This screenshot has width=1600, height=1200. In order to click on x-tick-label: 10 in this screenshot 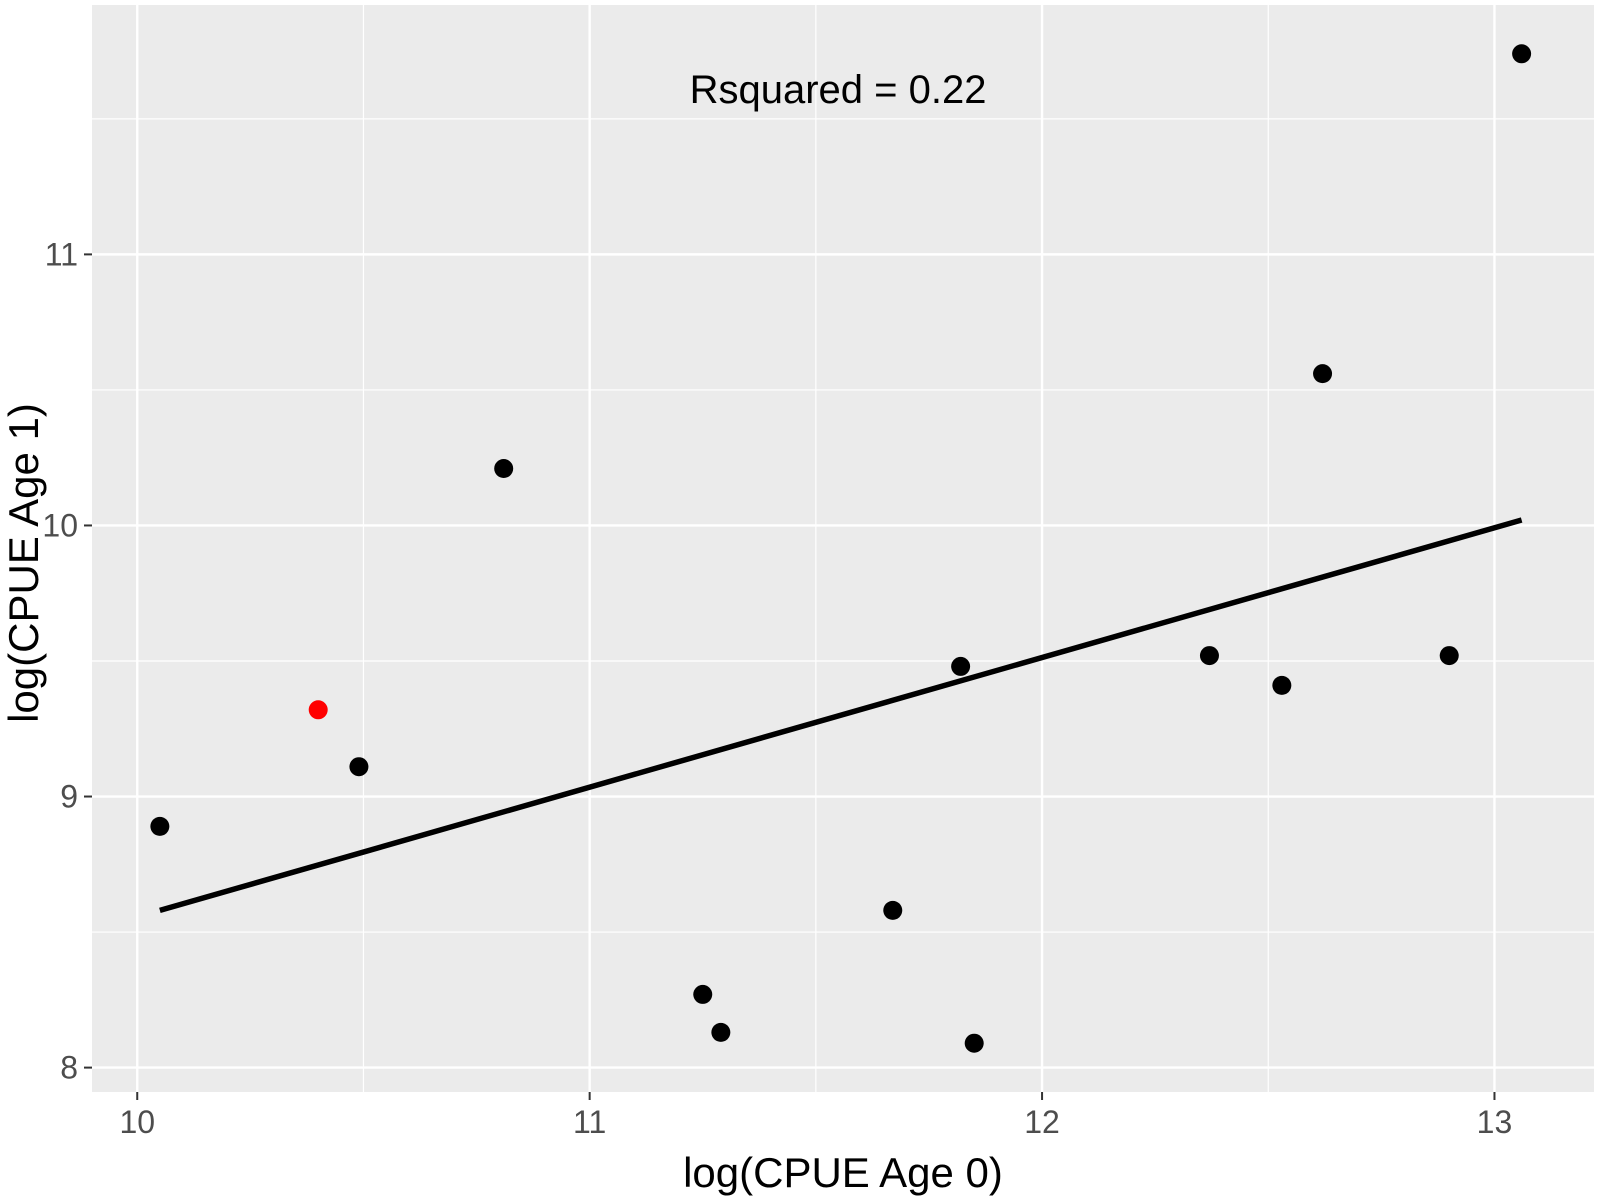, I will do `click(137, 1122)`.